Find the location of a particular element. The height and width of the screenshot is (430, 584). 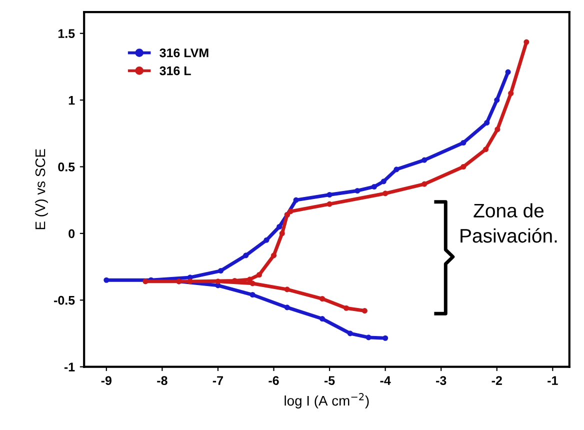

x-tick-label: -4 is located at coordinates (385, 380).